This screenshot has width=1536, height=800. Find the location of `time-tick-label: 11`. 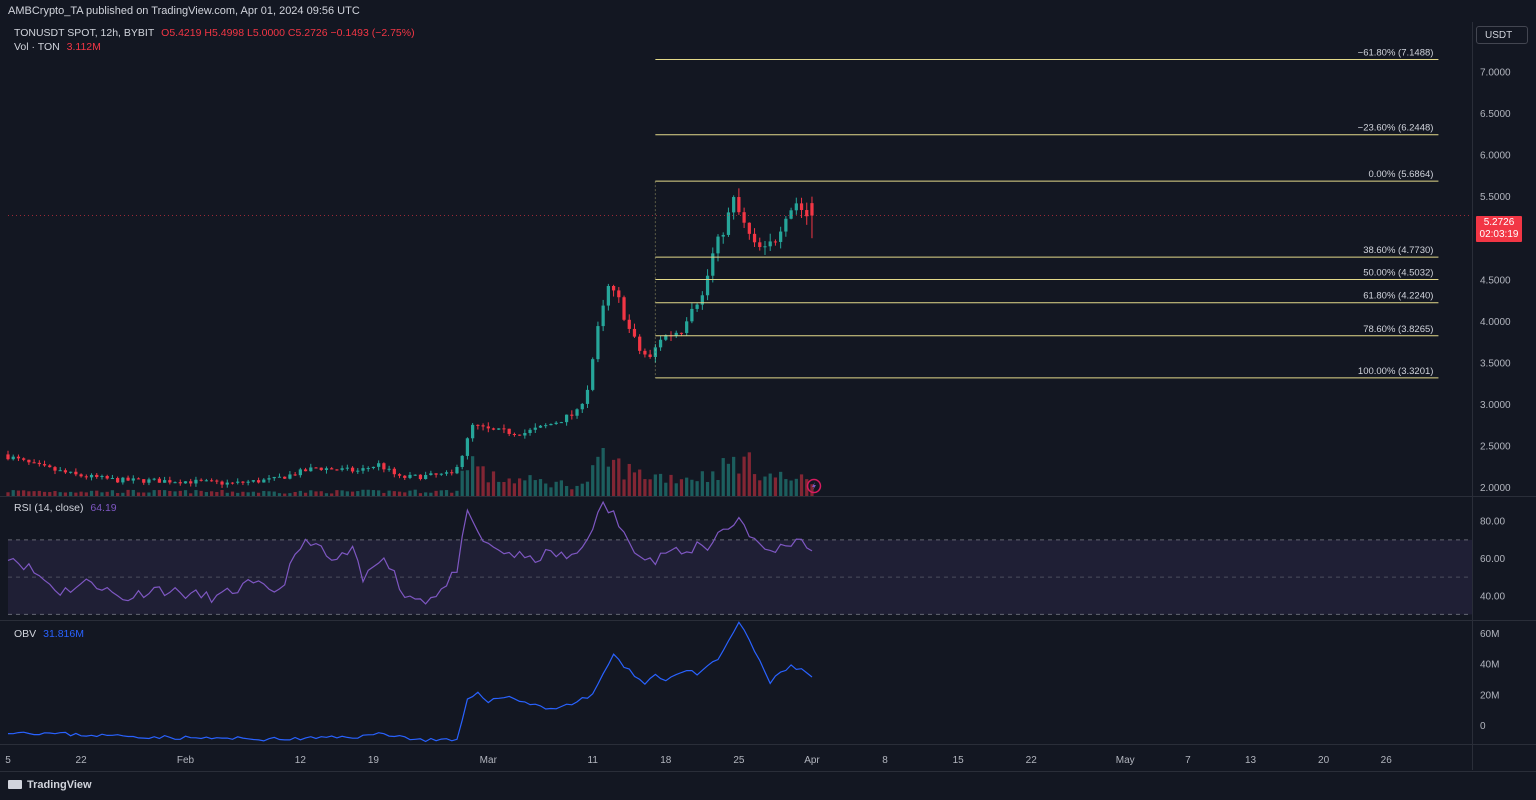

time-tick-label: 11 is located at coordinates (593, 760).